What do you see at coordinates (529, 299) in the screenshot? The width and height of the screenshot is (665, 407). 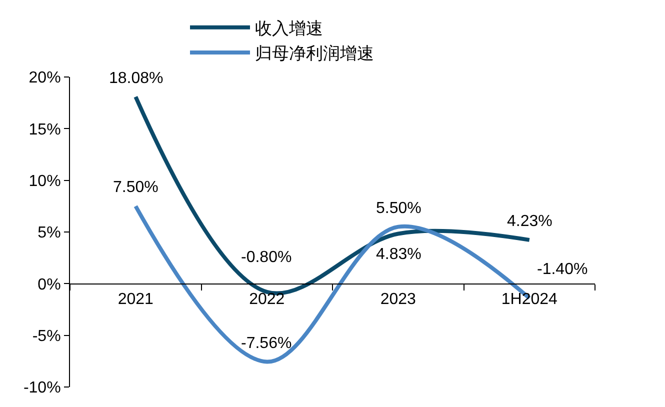 I see `x-tick-label: 1H2024` at bounding box center [529, 299].